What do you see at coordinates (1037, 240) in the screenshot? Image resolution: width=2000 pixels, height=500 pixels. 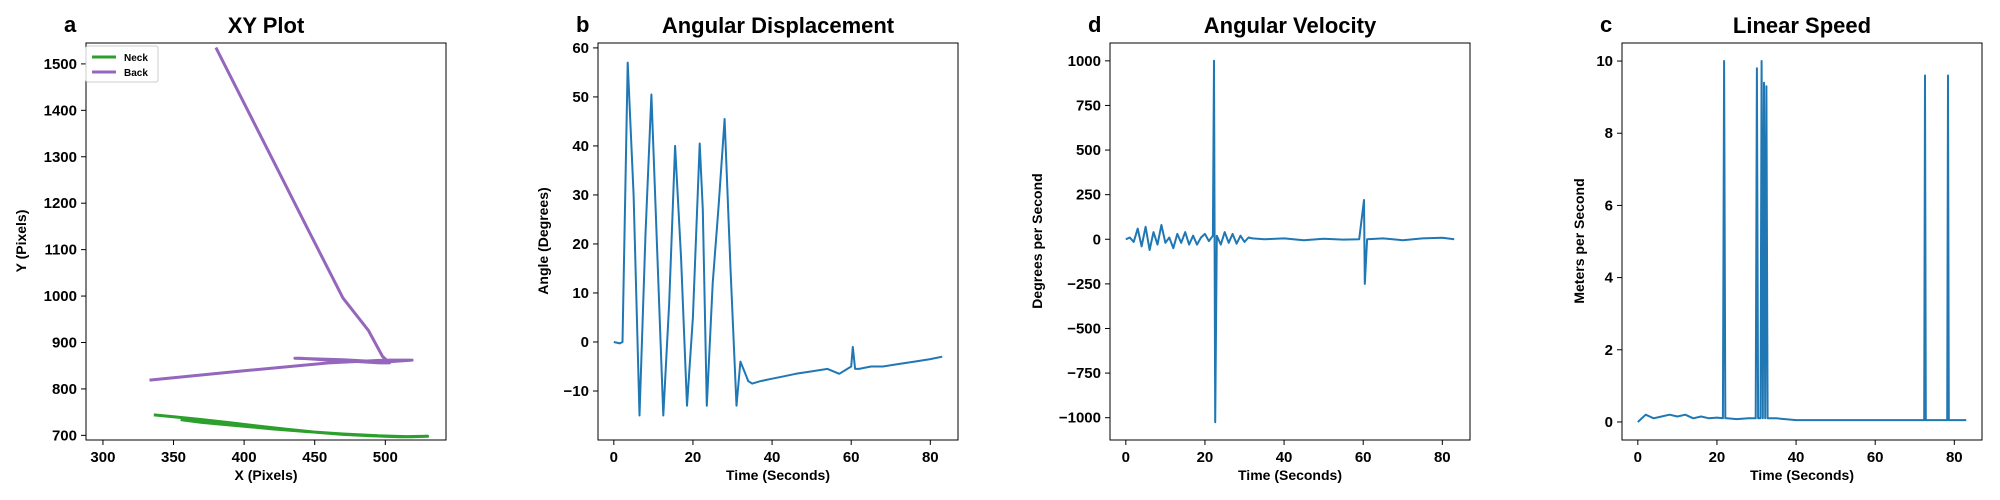 I see `y-axis-label: Degrees per Second` at bounding box center [1037, 240].